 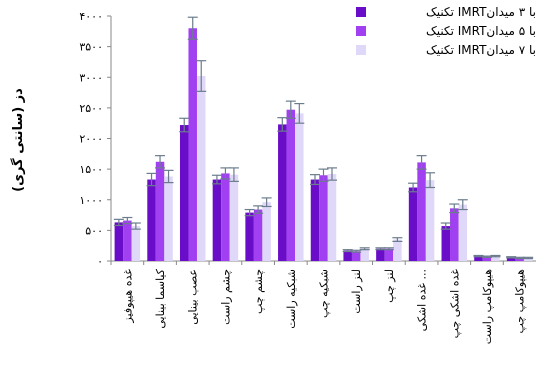 What do you see at coordinates (454, 304) in the screenshot?
I see `x-tick-label: غده اشکی چپ` at bounding box center [454, 304].